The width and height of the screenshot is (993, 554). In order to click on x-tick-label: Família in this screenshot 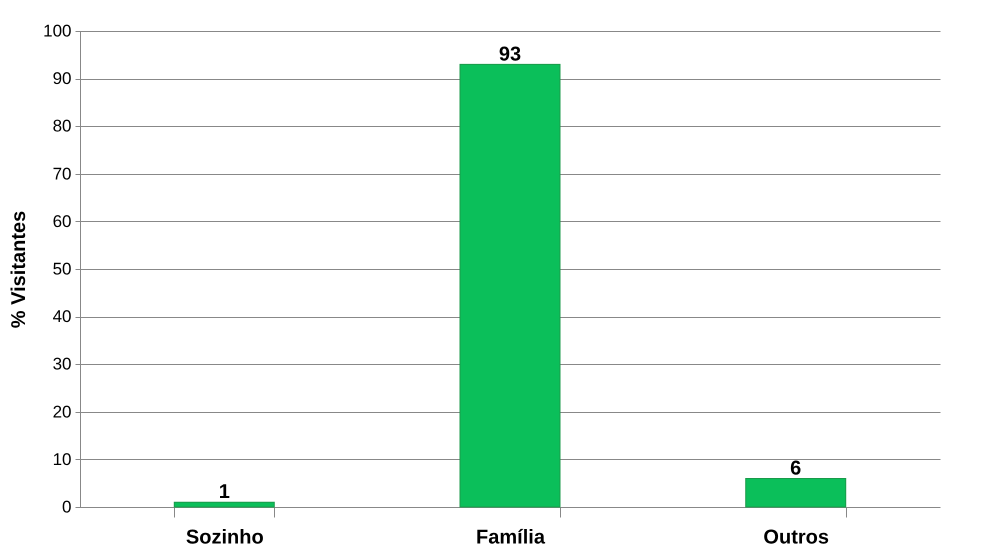, I will do `click(511, 537)`.